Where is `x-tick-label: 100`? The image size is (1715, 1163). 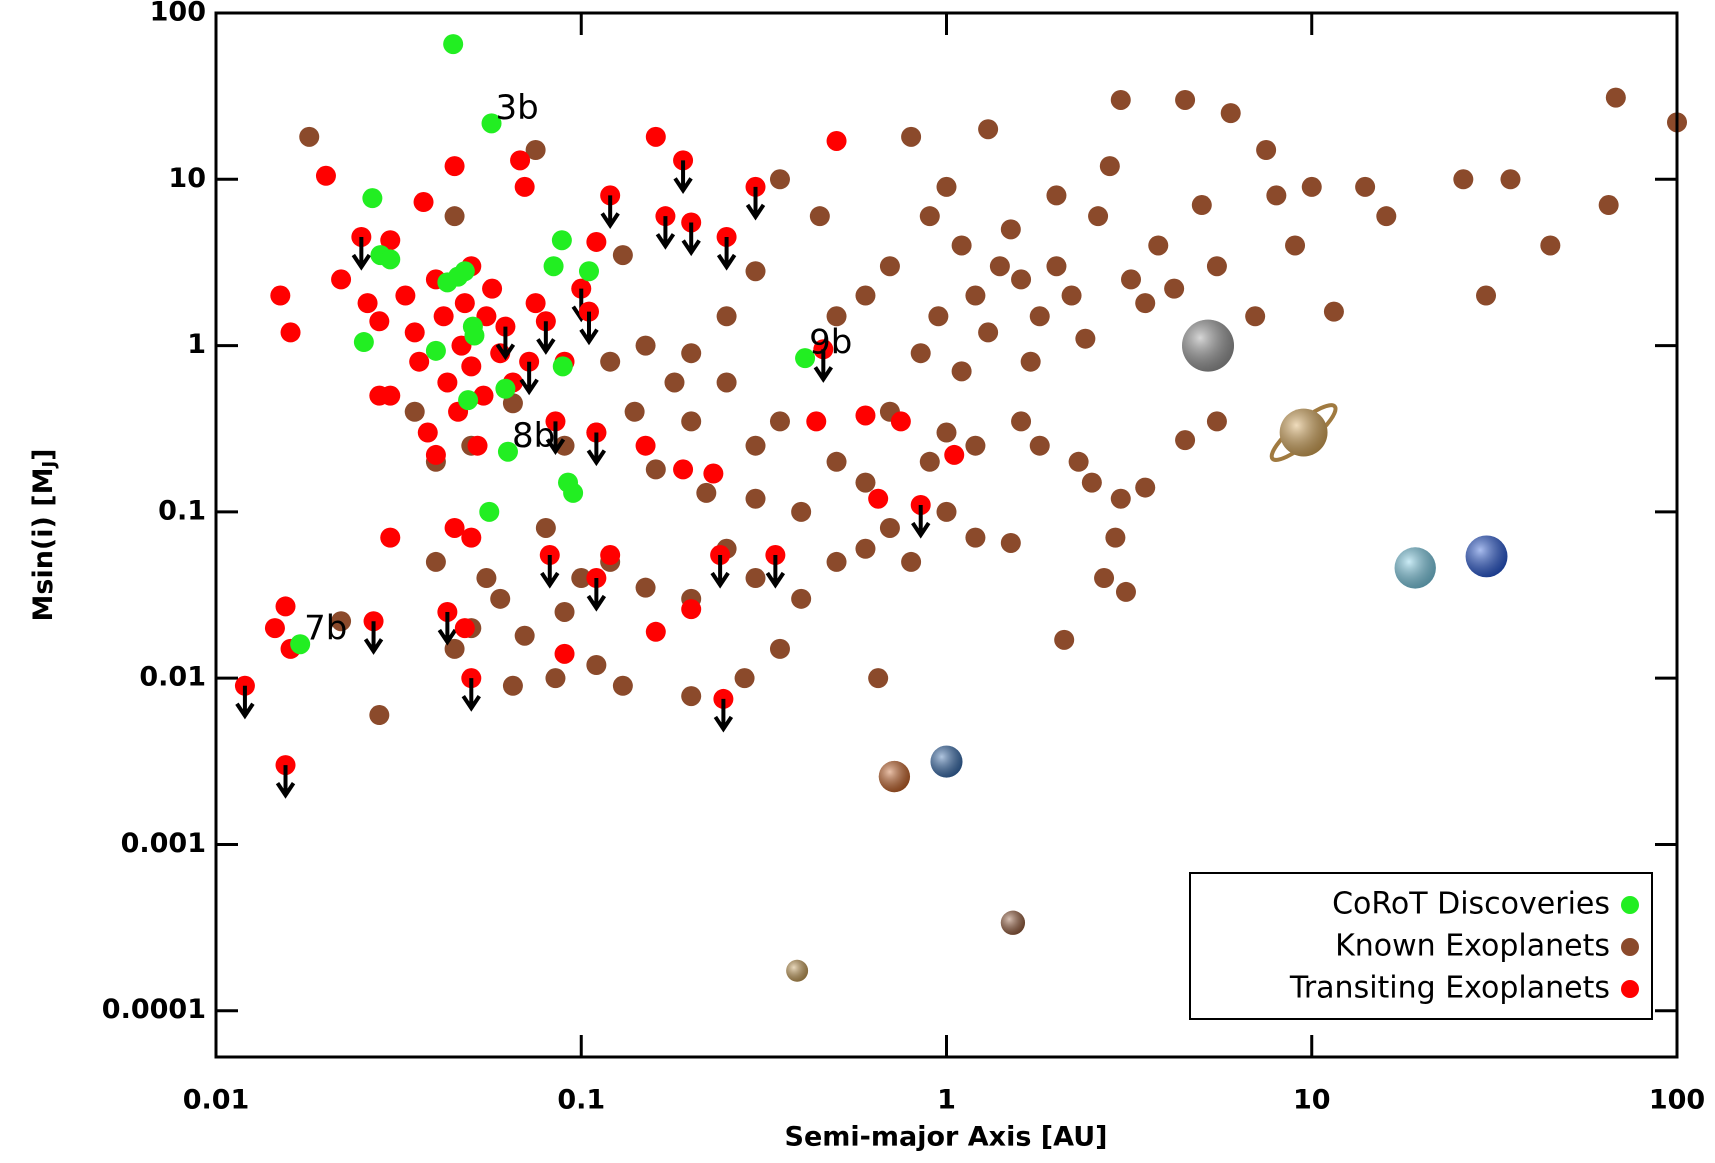
x-tick-label: 100 is located at coordinates (1677, 1100).